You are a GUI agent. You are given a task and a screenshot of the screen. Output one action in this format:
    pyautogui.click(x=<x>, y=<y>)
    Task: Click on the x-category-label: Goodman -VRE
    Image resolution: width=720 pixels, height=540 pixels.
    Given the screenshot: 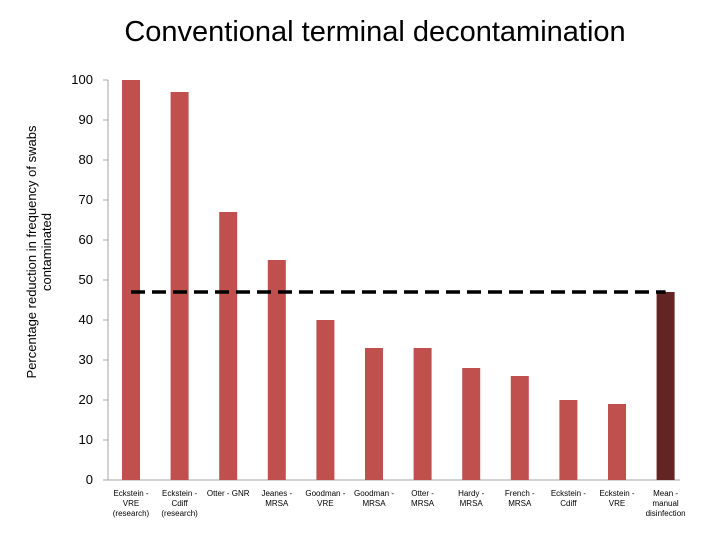 What is the action you would take?
    pyautogui.click(x=325, y=498)
    